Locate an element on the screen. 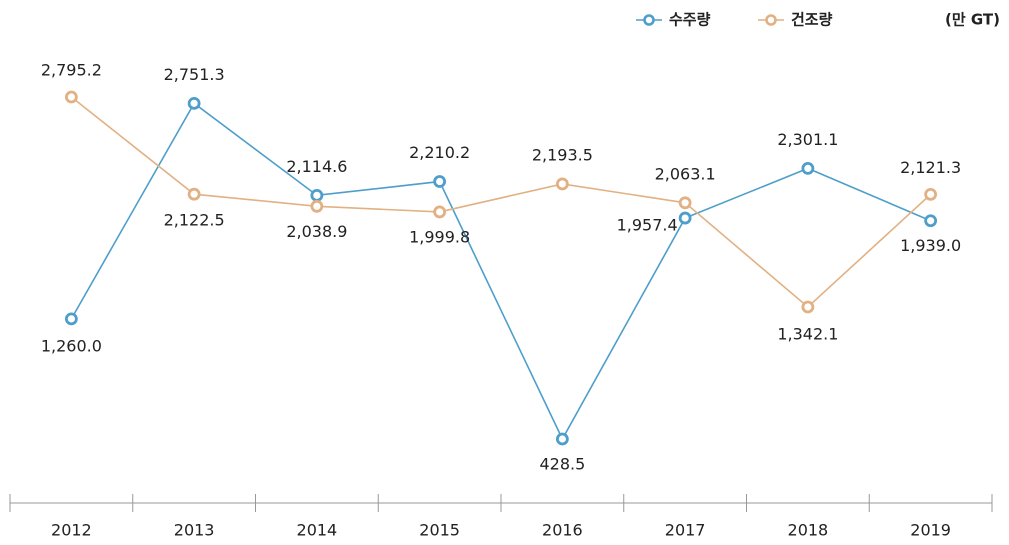 Image resolution: width=1009 pixels, height=545 pixels. x-tick-label: 2018 is located at coordinates (808, 530).